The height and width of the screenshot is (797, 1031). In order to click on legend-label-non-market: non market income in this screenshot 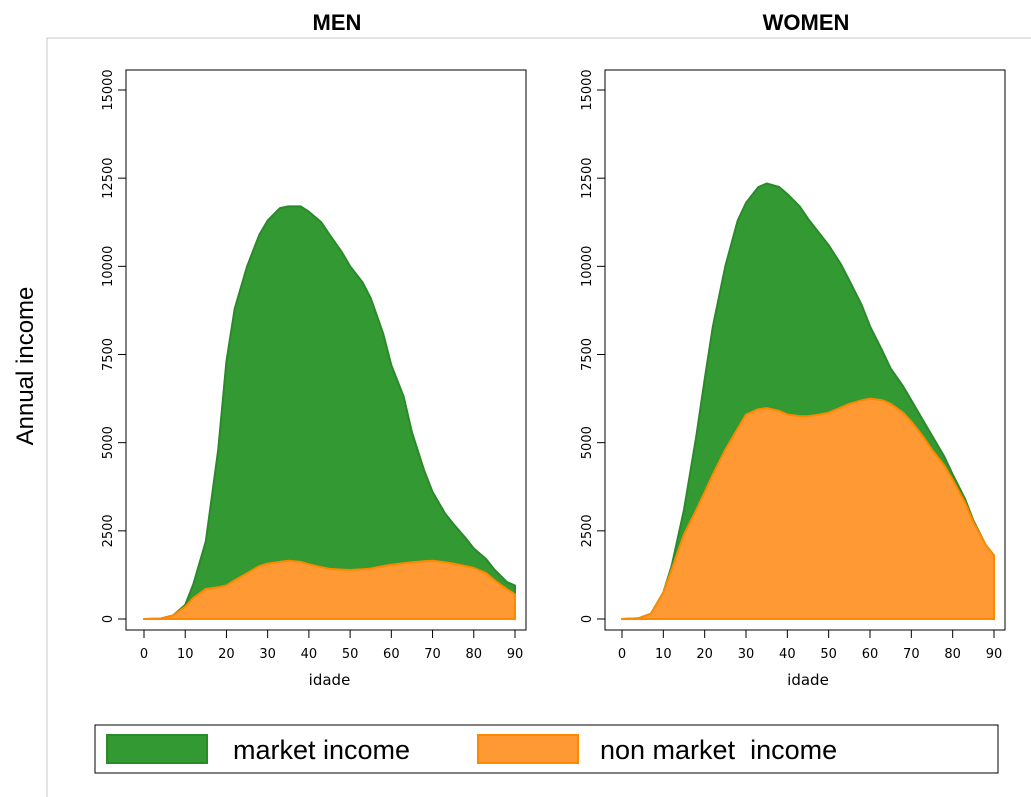, I will do `click(718, 750)`.